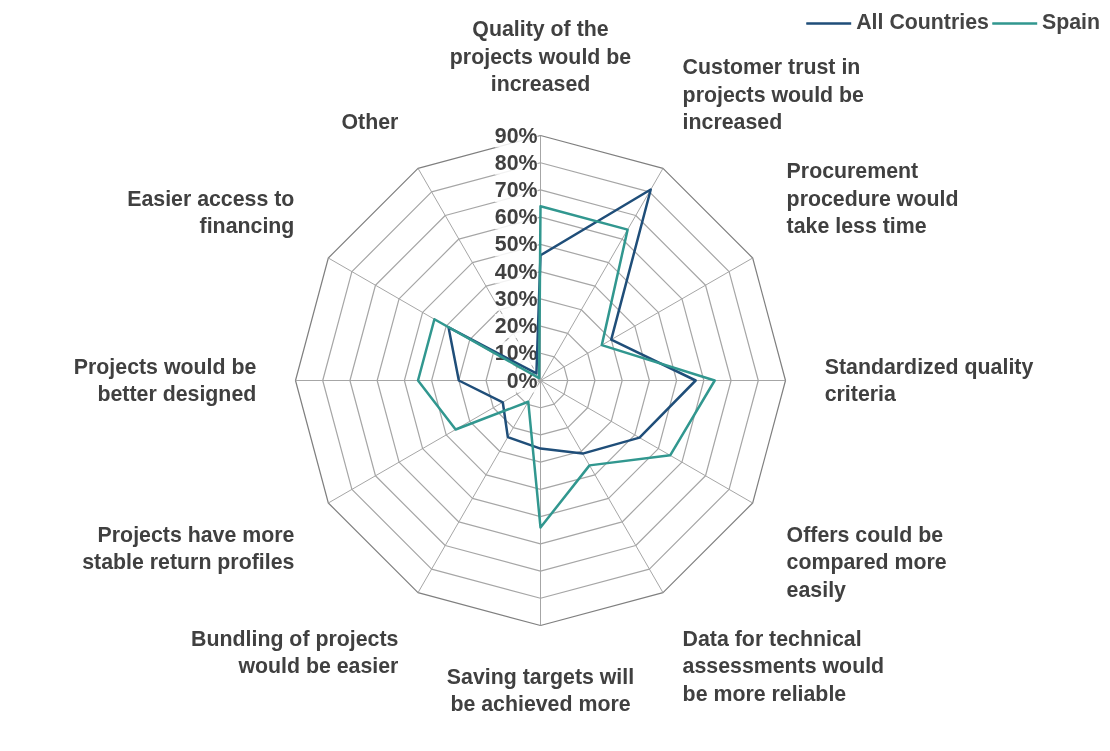 The height and width of the screenshot is (751, 1110). What do you see at coordinates (516, 271) in the screenshot?
I see `y-tick-label: 40%` at bounding box center [516, 271].